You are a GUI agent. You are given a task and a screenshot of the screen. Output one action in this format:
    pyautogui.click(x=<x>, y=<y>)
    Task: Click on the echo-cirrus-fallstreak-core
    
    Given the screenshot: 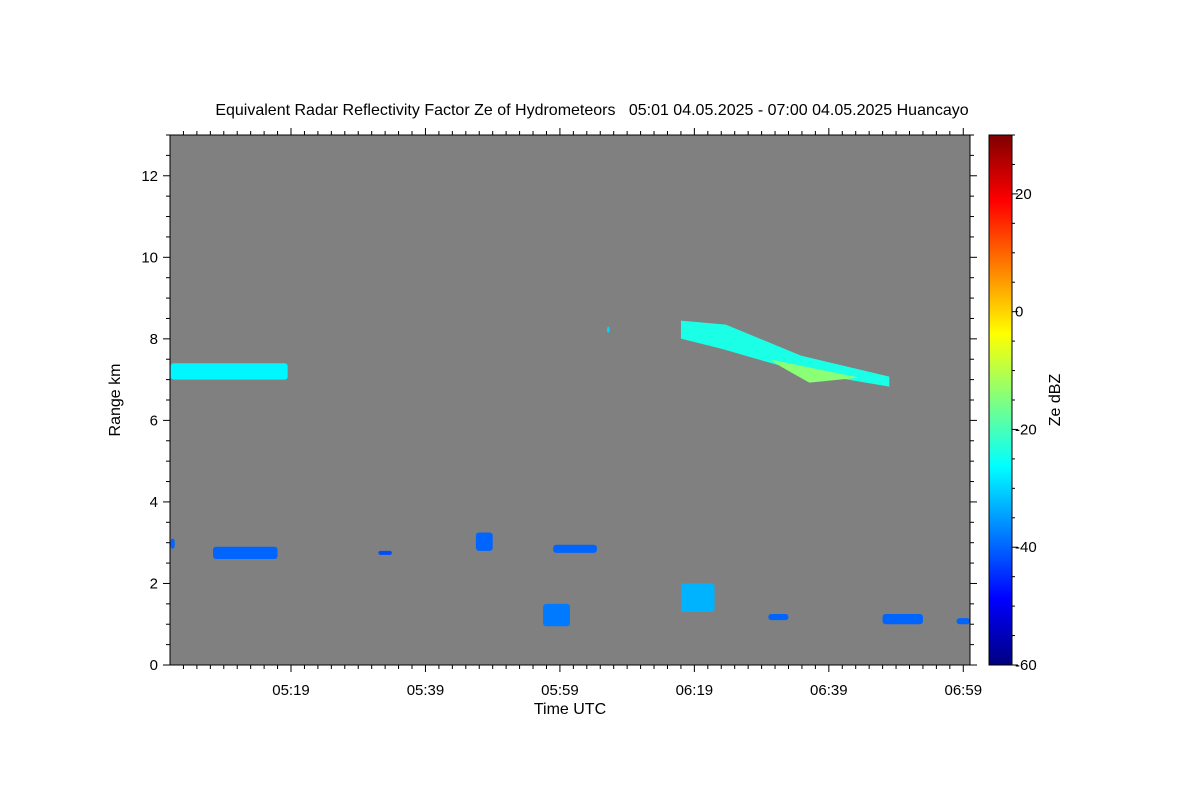 What is the action you would take?
    pyautogui.click(x=815, y=371)
    